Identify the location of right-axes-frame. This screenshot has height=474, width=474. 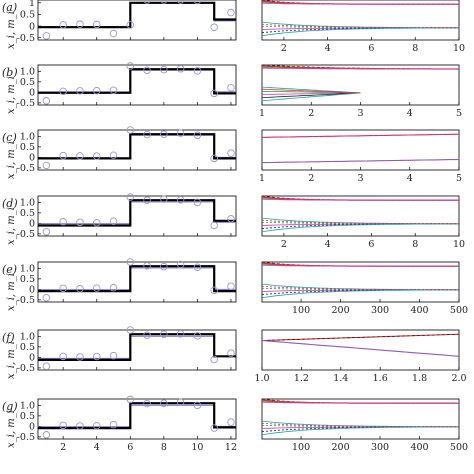
(360, 20).